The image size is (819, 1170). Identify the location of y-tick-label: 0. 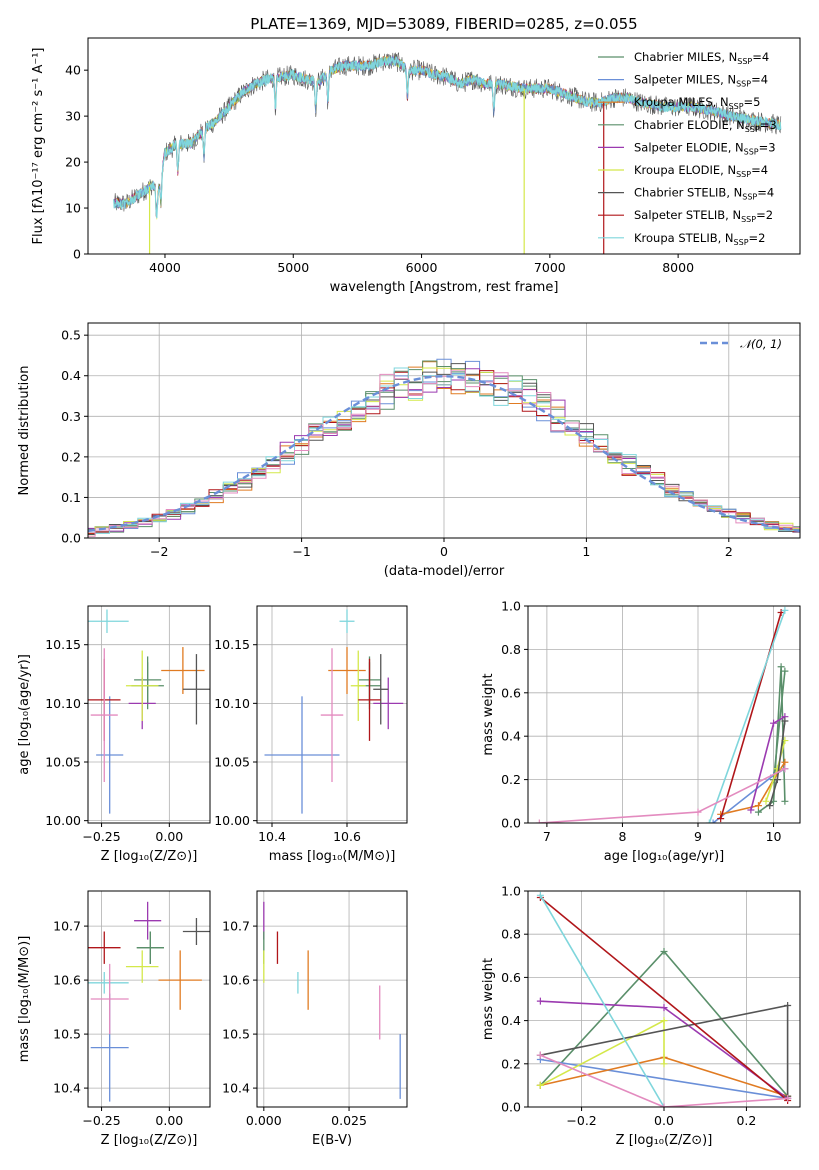
(77, 254).